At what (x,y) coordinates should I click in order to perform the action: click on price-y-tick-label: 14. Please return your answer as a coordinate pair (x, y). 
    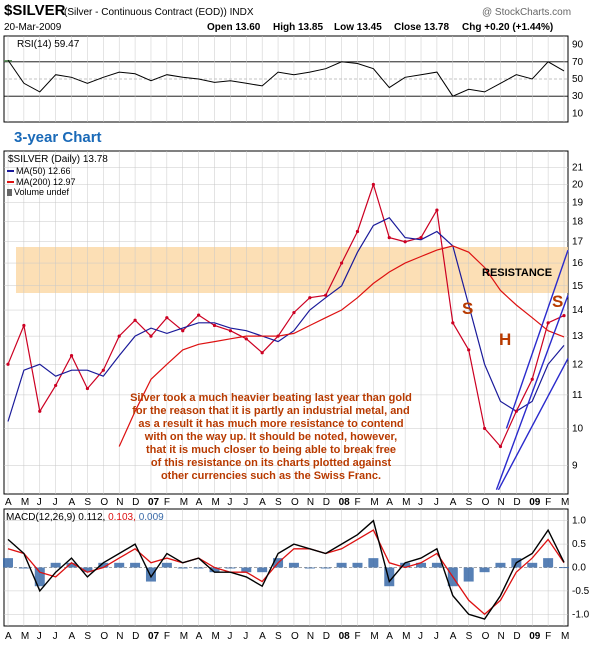
    Looking at the image, I should click on (578, 310).